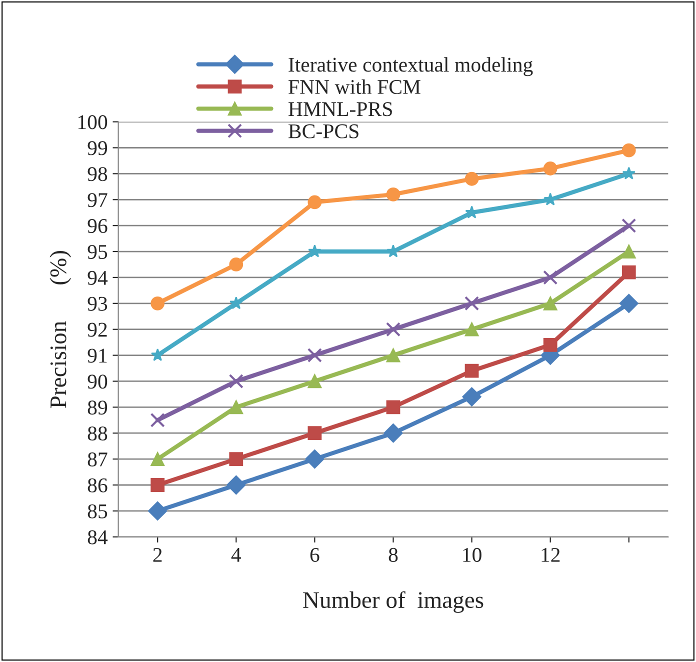  What do you see at coordinates (315, 555) in the screenshot?
I see `x-tick-label: 6` at bounding box center [315, 555].